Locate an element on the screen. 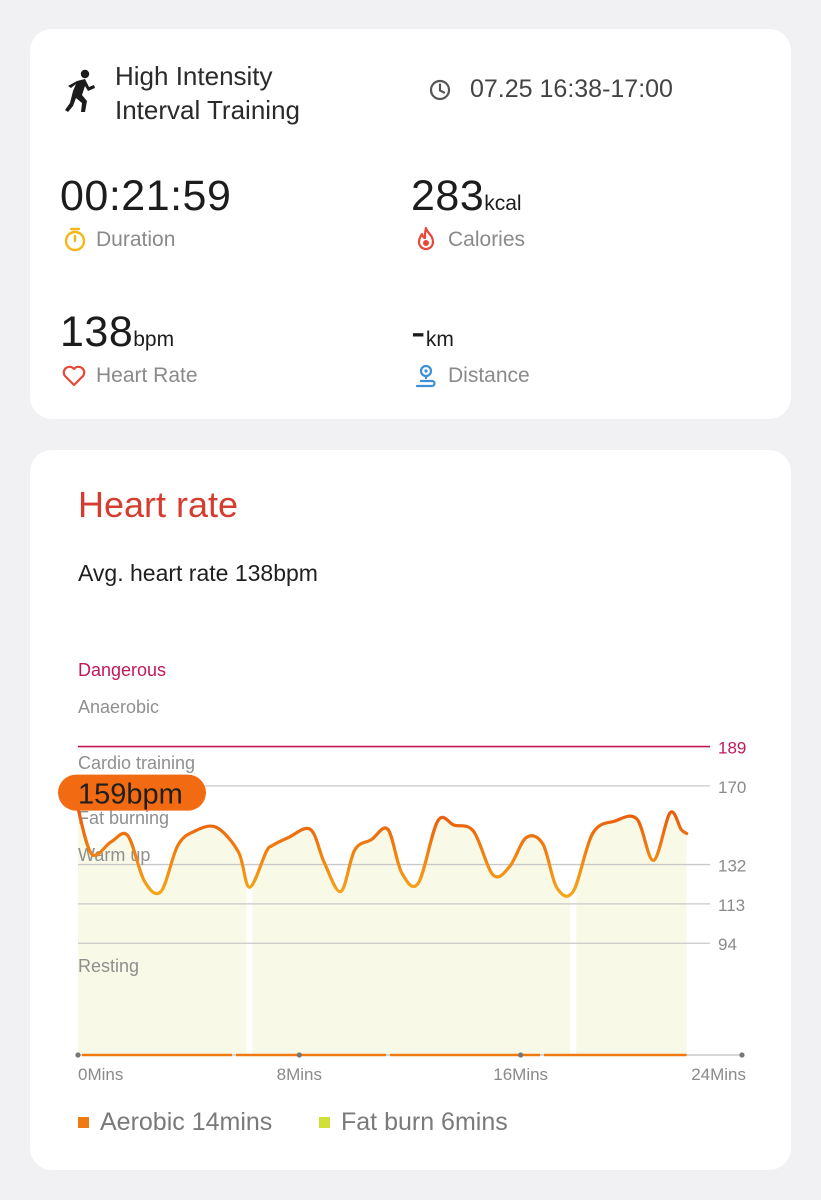 This screenshot has width=821, height=1200. workout-title-line1: High Intensity is located at coordinates (194, 76).